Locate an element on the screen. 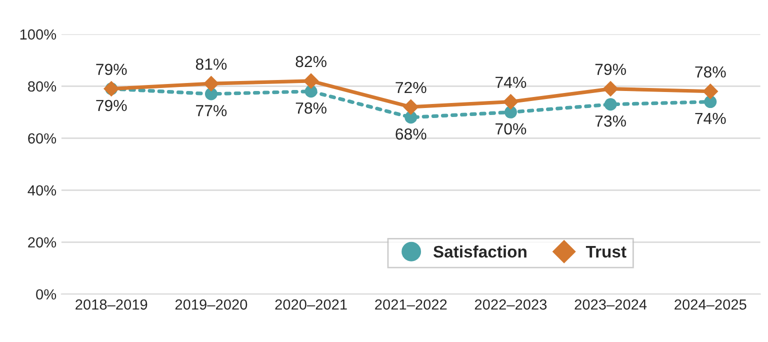  y-tick-label: 100% is located at coordinates (38, 34).